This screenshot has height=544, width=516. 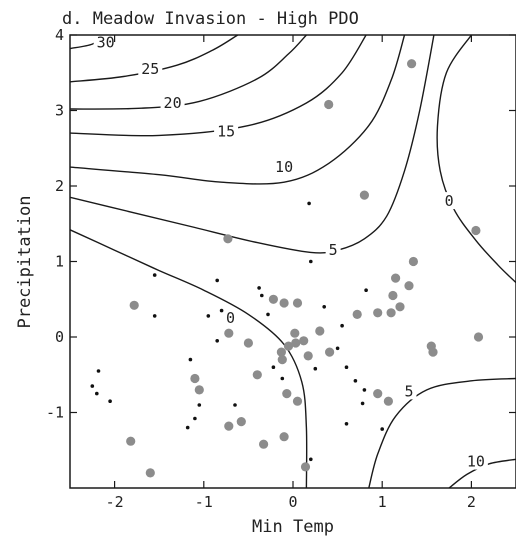 I want to click on contour-label-6: 0, so click(x=230, y=318).